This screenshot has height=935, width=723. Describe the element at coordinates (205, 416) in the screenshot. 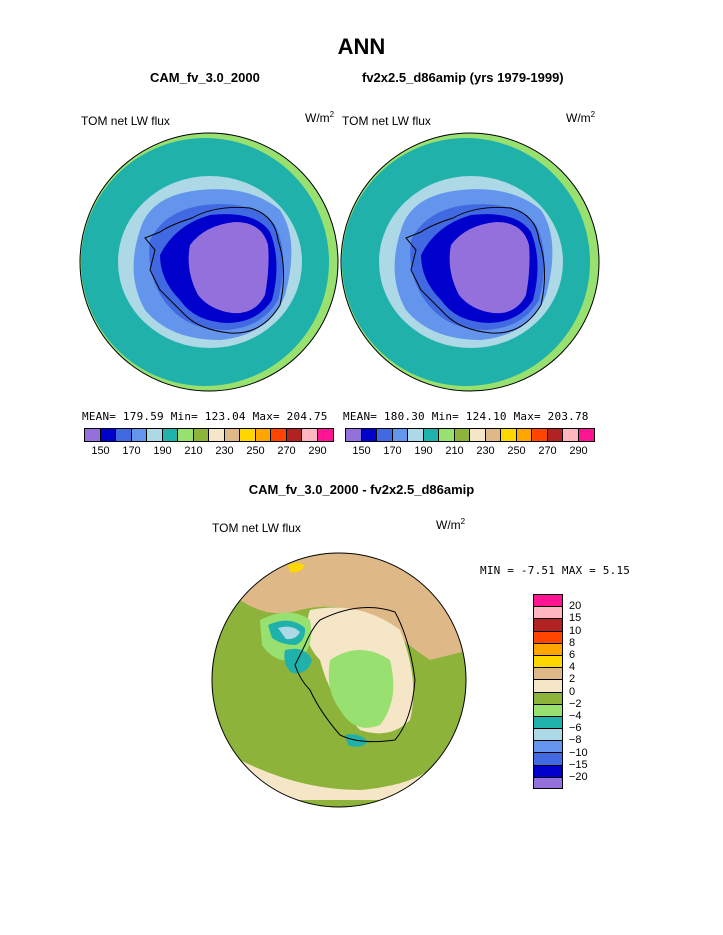

I see `left-stats: MEAN= 179.59 Min= 123.04 Max= 204.75` at that location.